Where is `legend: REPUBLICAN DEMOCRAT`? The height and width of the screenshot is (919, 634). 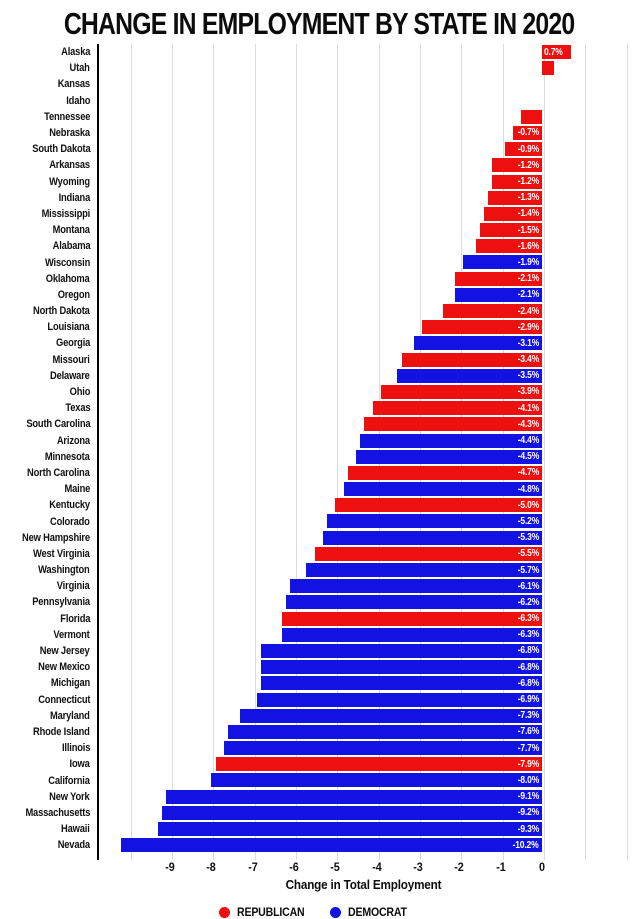
legend: REPUBLICAN DEMOCRAT is located at coordinates (317, 912).